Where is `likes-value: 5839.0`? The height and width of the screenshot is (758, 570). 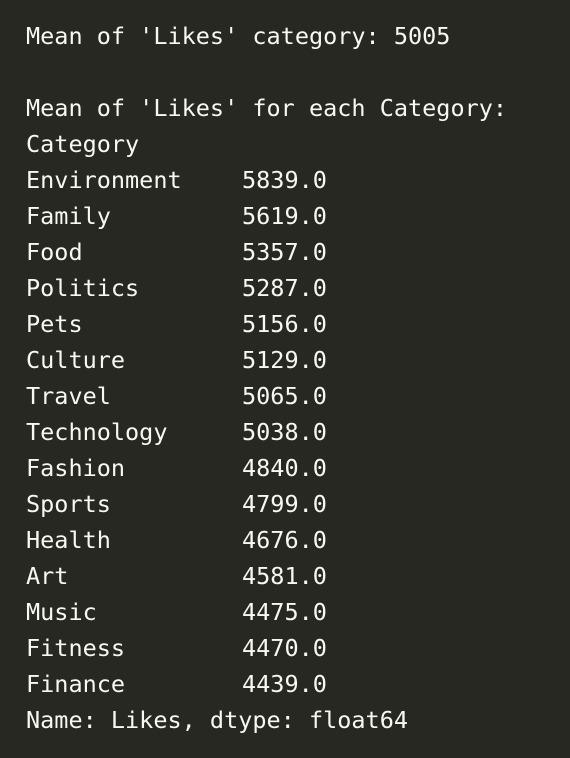
likes-value: 5839.0 is located at coordinates (284, 180).